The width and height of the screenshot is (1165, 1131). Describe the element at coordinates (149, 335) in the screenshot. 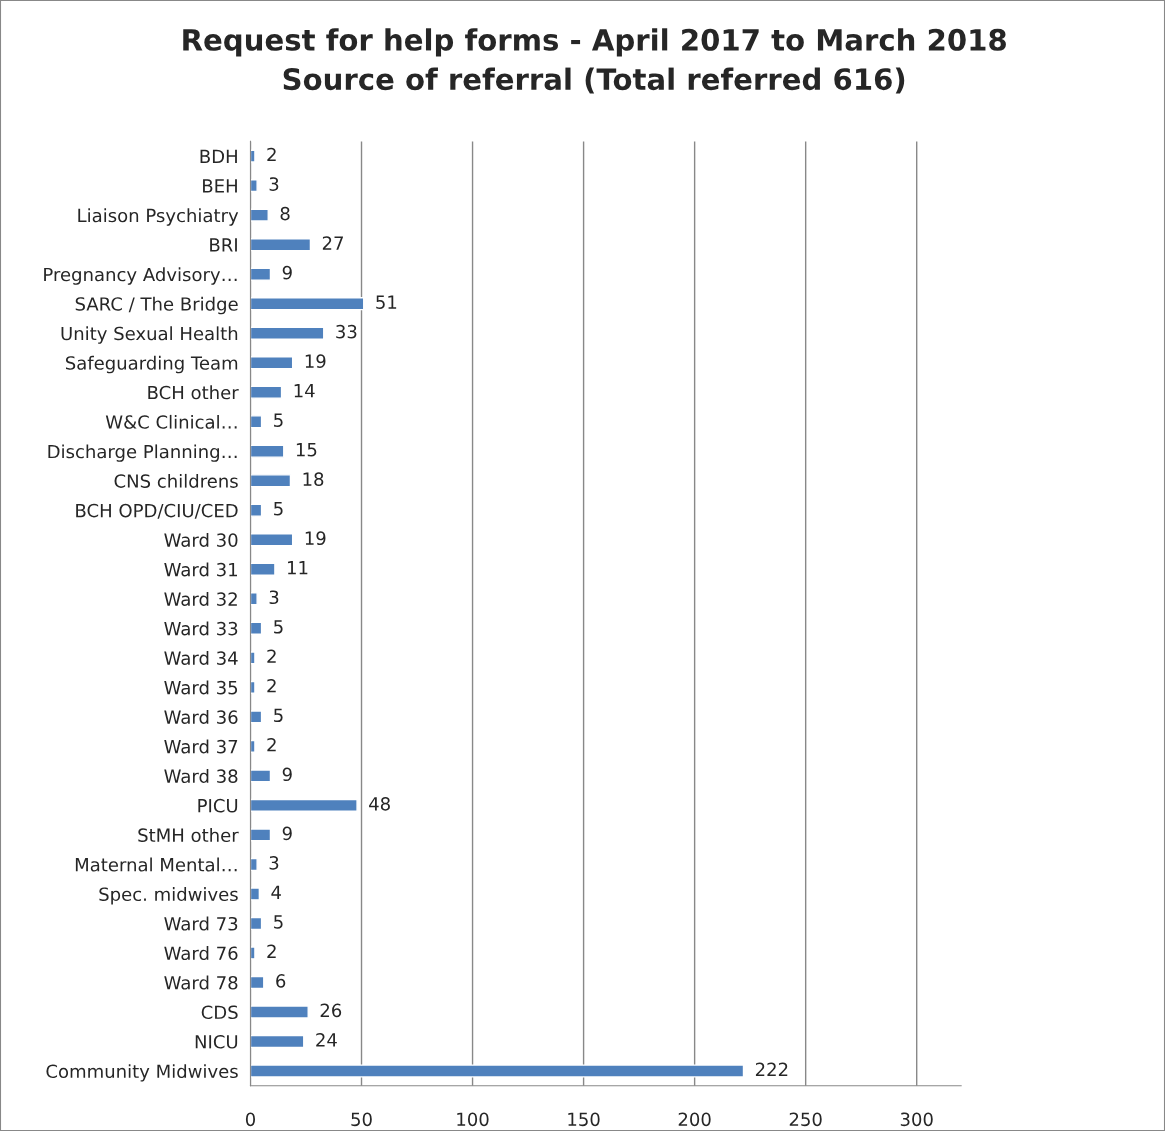

I see `y-tick-label: Unity Sexual Health` at that location.